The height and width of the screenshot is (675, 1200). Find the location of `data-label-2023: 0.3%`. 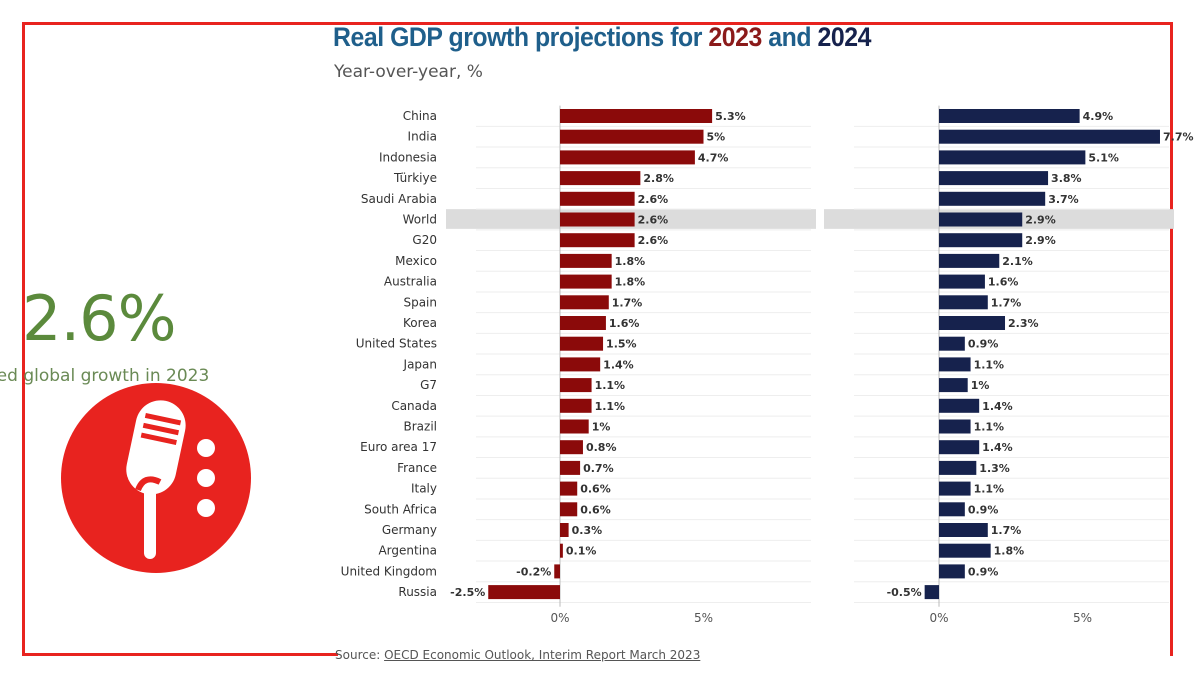

data-label-2023: 0.3% is located at coordinates (587, 530).